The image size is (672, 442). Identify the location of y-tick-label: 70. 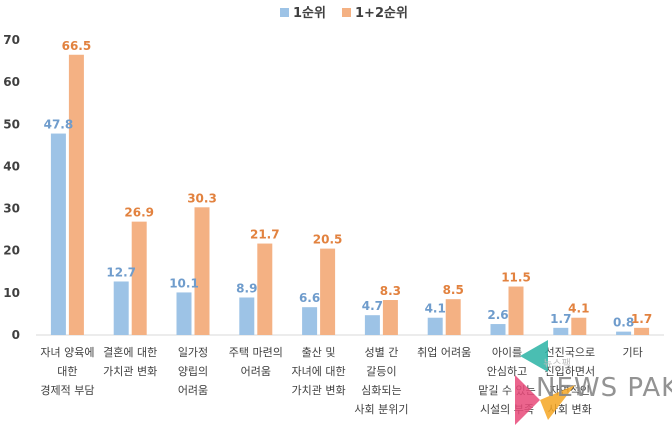
(11, 40).